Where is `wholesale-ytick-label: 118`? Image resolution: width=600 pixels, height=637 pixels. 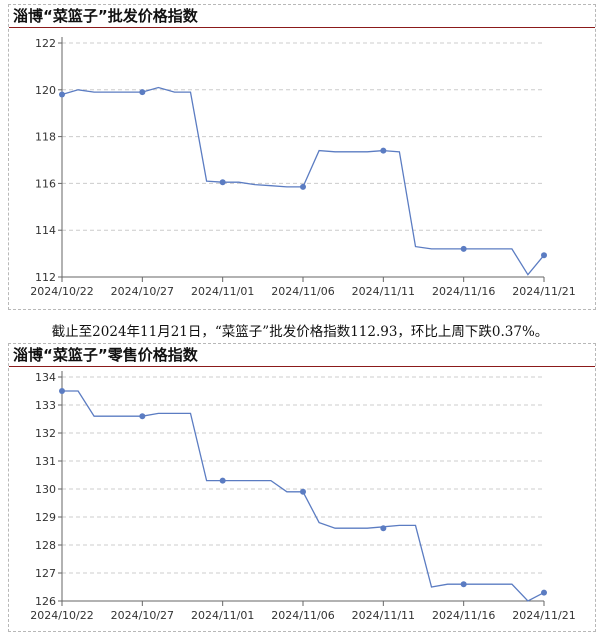
wholesale-ytick-label: 118 is located at coordinates (45, 137).